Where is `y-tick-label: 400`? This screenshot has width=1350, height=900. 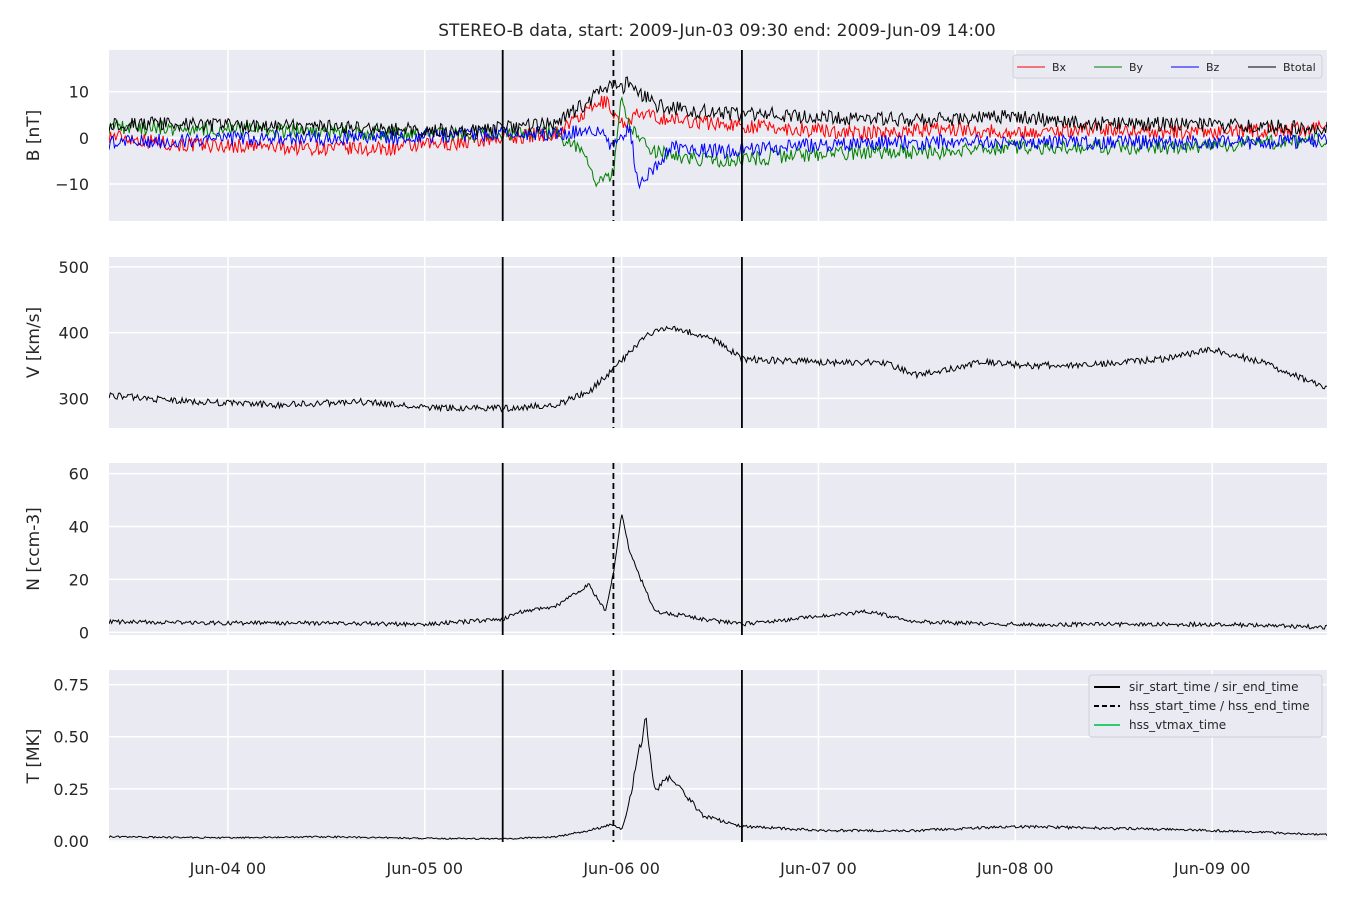
y-tick-label: 400 is located at coordinates (73, 333).